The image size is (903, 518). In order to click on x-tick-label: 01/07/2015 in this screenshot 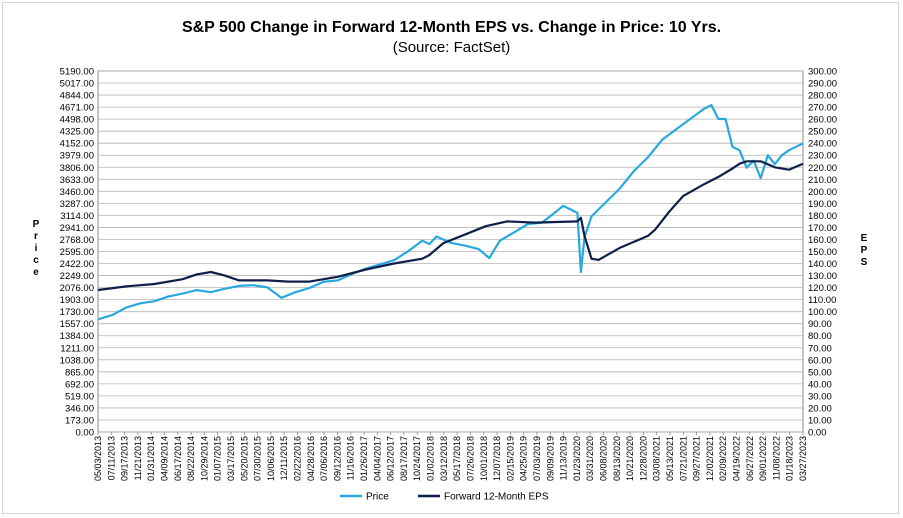, I will do `click(218, 458)`.